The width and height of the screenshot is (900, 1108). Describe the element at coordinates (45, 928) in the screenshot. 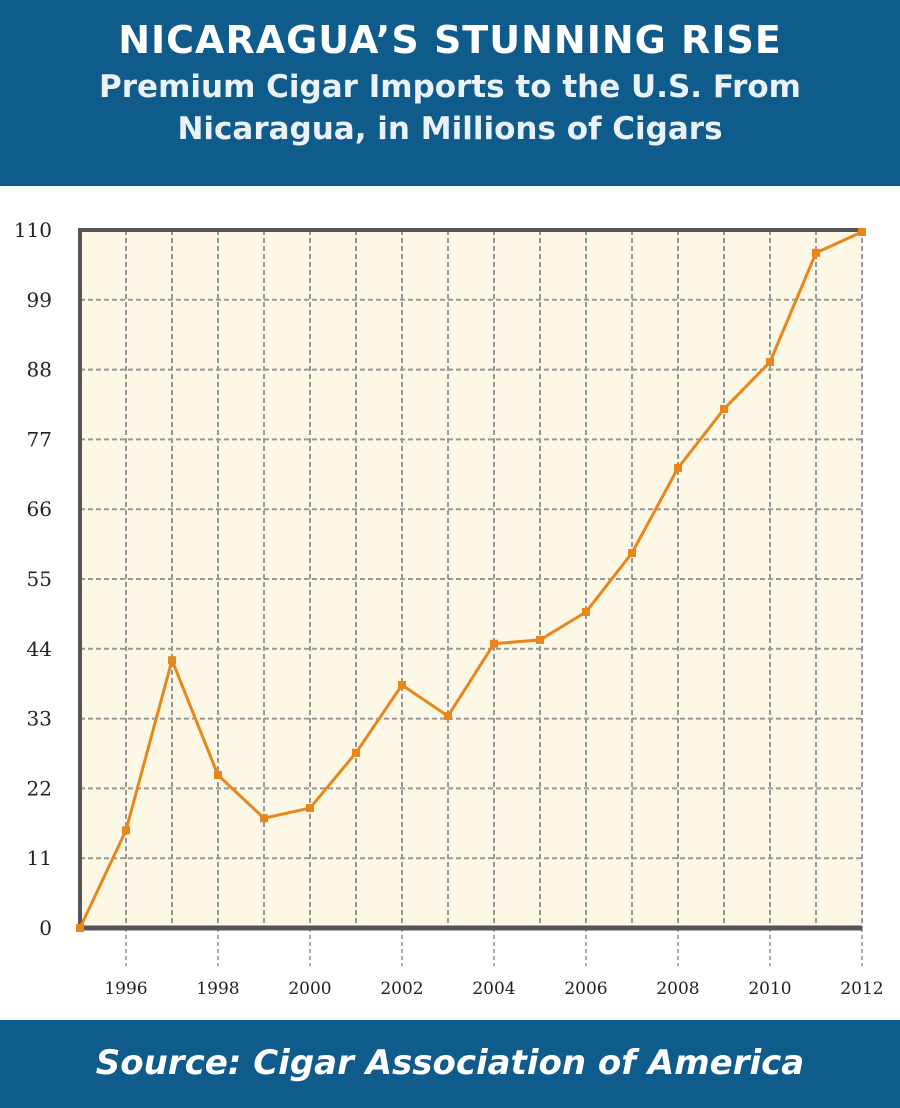

I see `y-tick-label: 0` at that location.